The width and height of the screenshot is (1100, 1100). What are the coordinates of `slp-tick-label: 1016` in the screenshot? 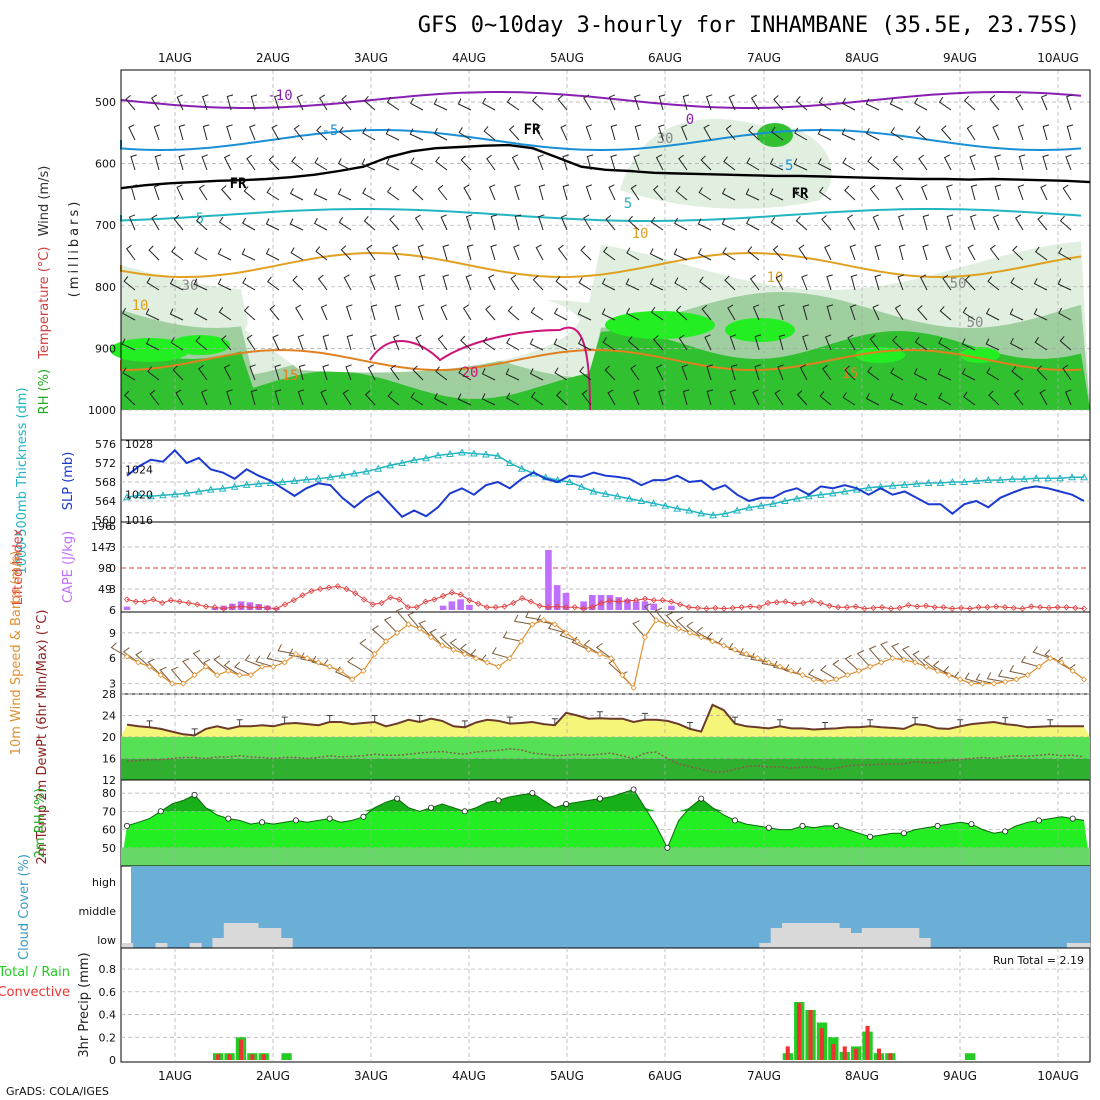 It's located at (139, 520).